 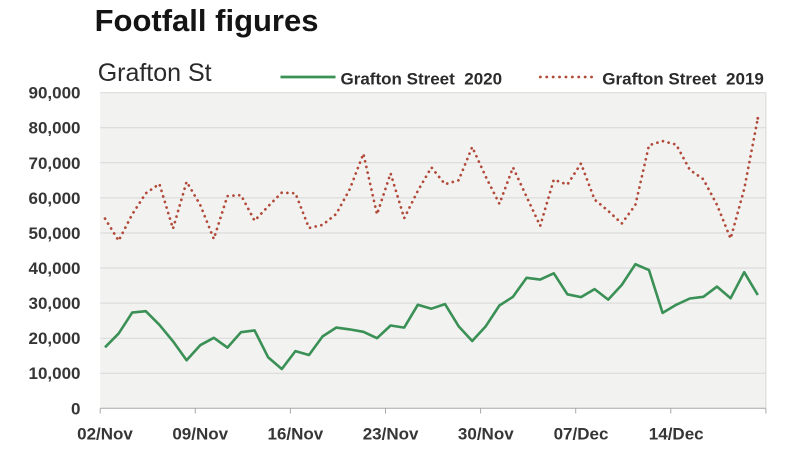 I want to click on svg-text: 20,000, so click(x=55, y=338).